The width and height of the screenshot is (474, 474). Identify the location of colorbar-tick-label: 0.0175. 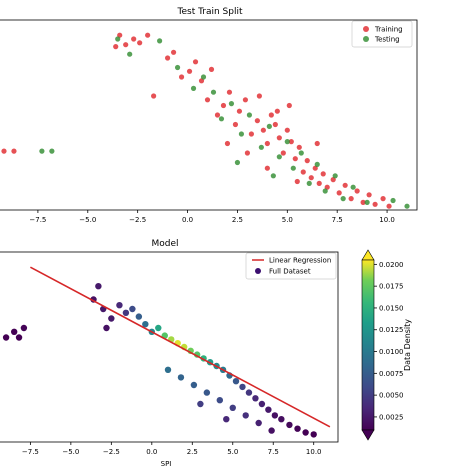
(391, 287).